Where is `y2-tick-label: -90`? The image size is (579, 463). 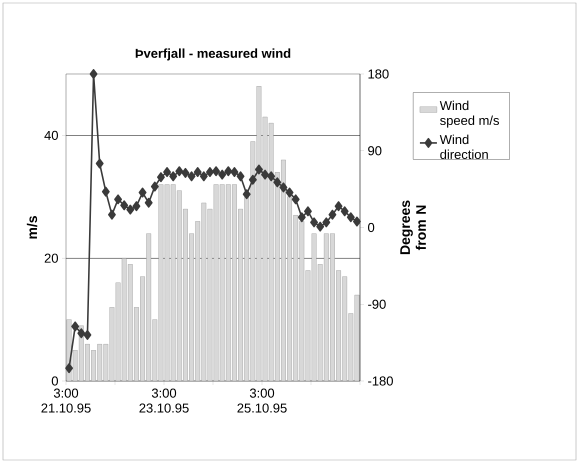
y2-tick-label: -90 is located at coordinates (377, 304).